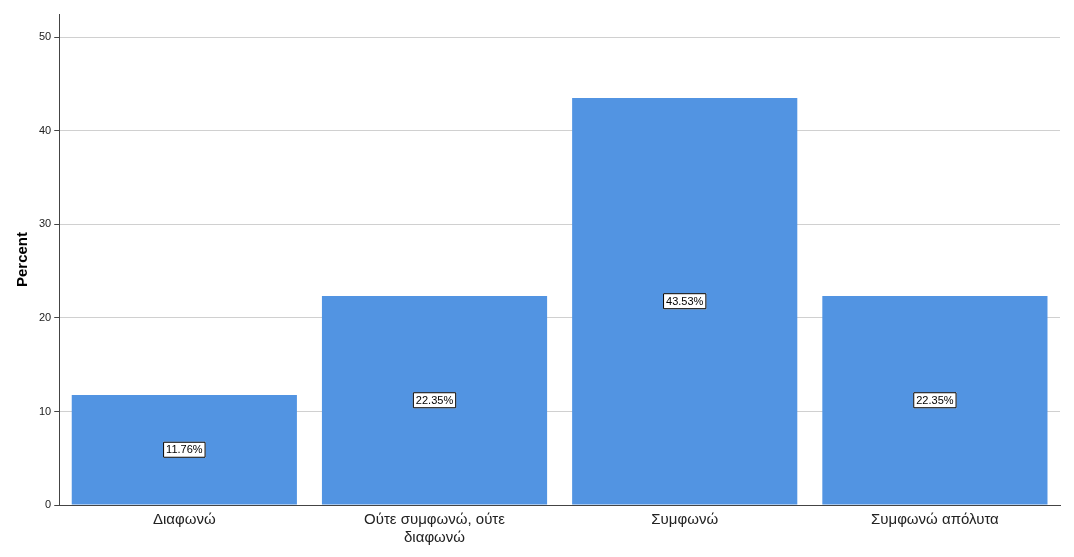 This screenshot has width=1074, height=557. What do you see at coordinates (45, 223) in the screenshot?
I see `y-tick-label: 30` at bounding box center [45, 223].